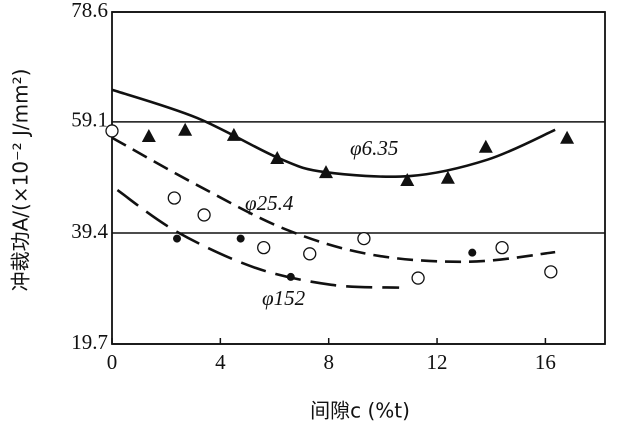 The height and width of the screenshot is (431, 620). What do you see at coordinates (360, 411) in the screenshot?
I see `x-axis-label: 间隙c (%t)` at bounding box center [360, 411].